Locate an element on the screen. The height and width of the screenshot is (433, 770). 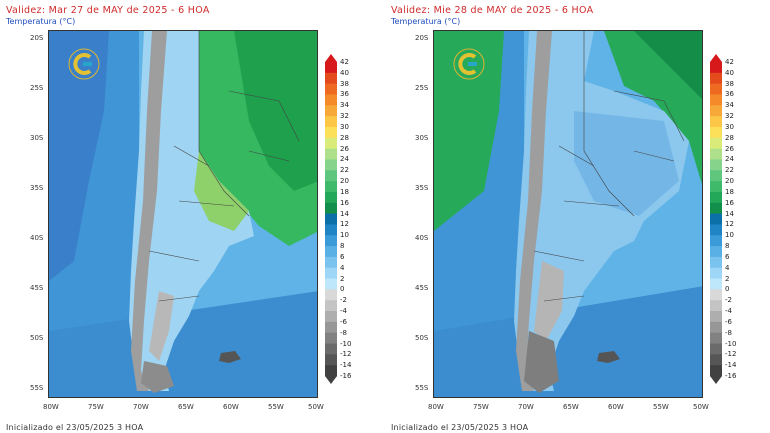
variable-title: Temperatura (°C) is located at coordinates (41, 21).